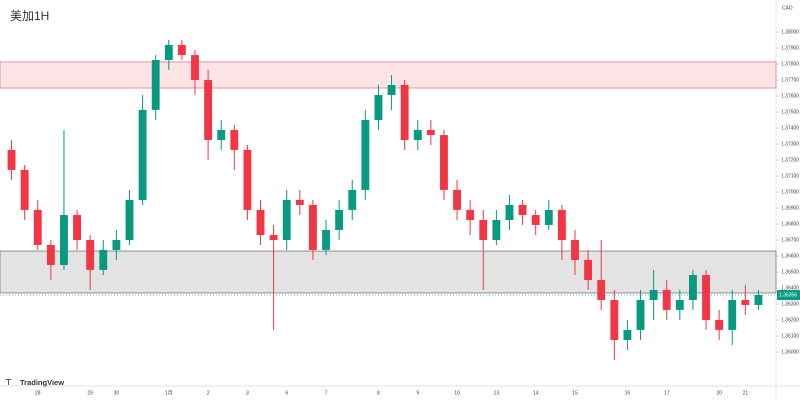 The height and width of the screenshot is (400, 800). I want to click on y-tick-label: 1.38000, so click(790, 32).